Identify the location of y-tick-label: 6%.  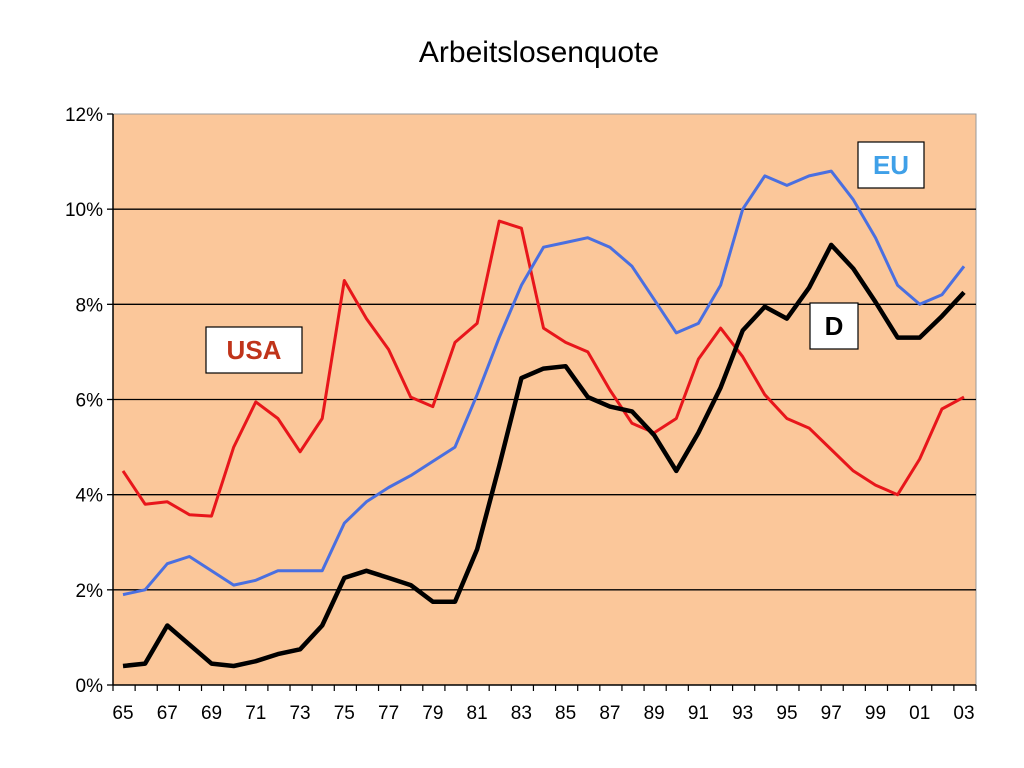
(90, 401).